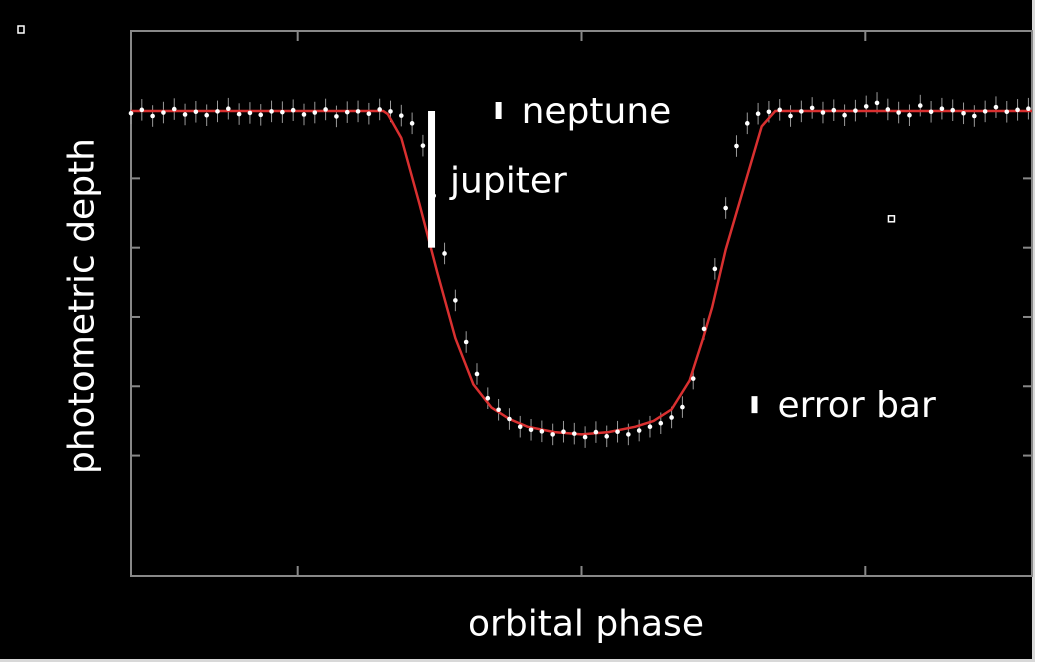  Describe the element at coordinates (856, 405) in the screenshot. I see `annotation-label: error bar` at that location.